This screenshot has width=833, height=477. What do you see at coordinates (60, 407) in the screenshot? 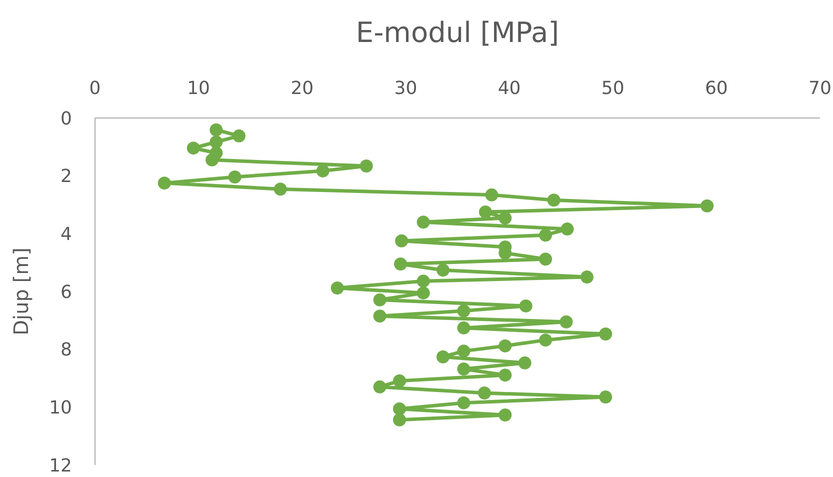
I see `y-tick-label: 10` at bounding box center [60, 407].